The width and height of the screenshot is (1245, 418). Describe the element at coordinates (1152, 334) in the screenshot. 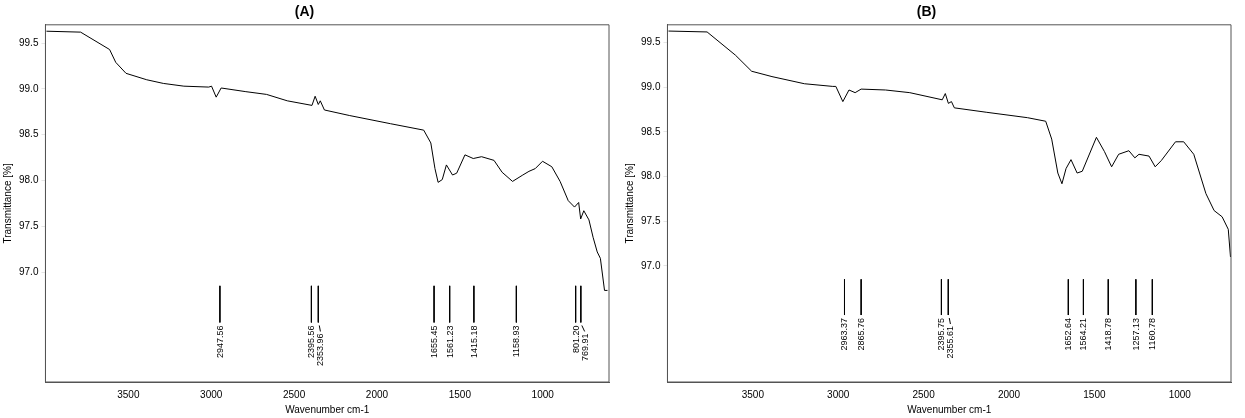

I see `annotation: 1160.78` at that location.